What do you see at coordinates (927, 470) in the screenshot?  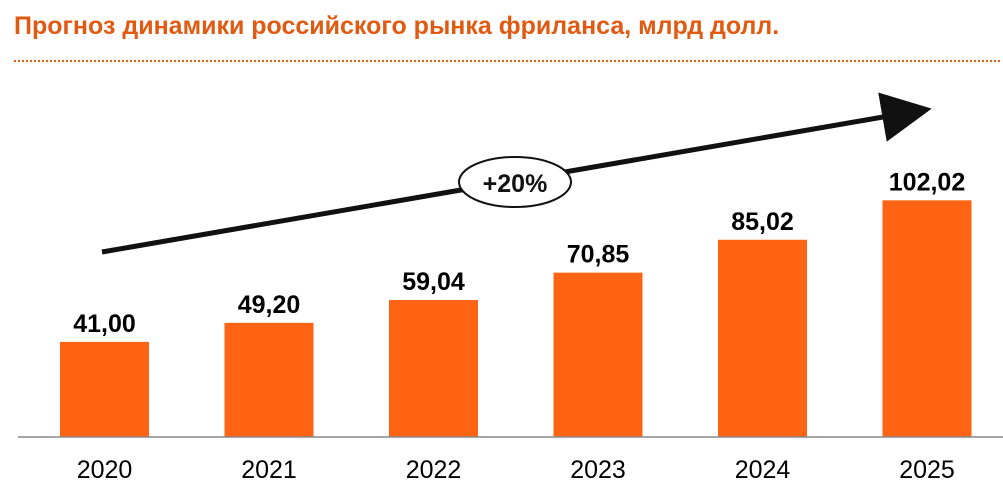 I see `x-tick-label-2025: 2025` at bounding box center [927, 470].